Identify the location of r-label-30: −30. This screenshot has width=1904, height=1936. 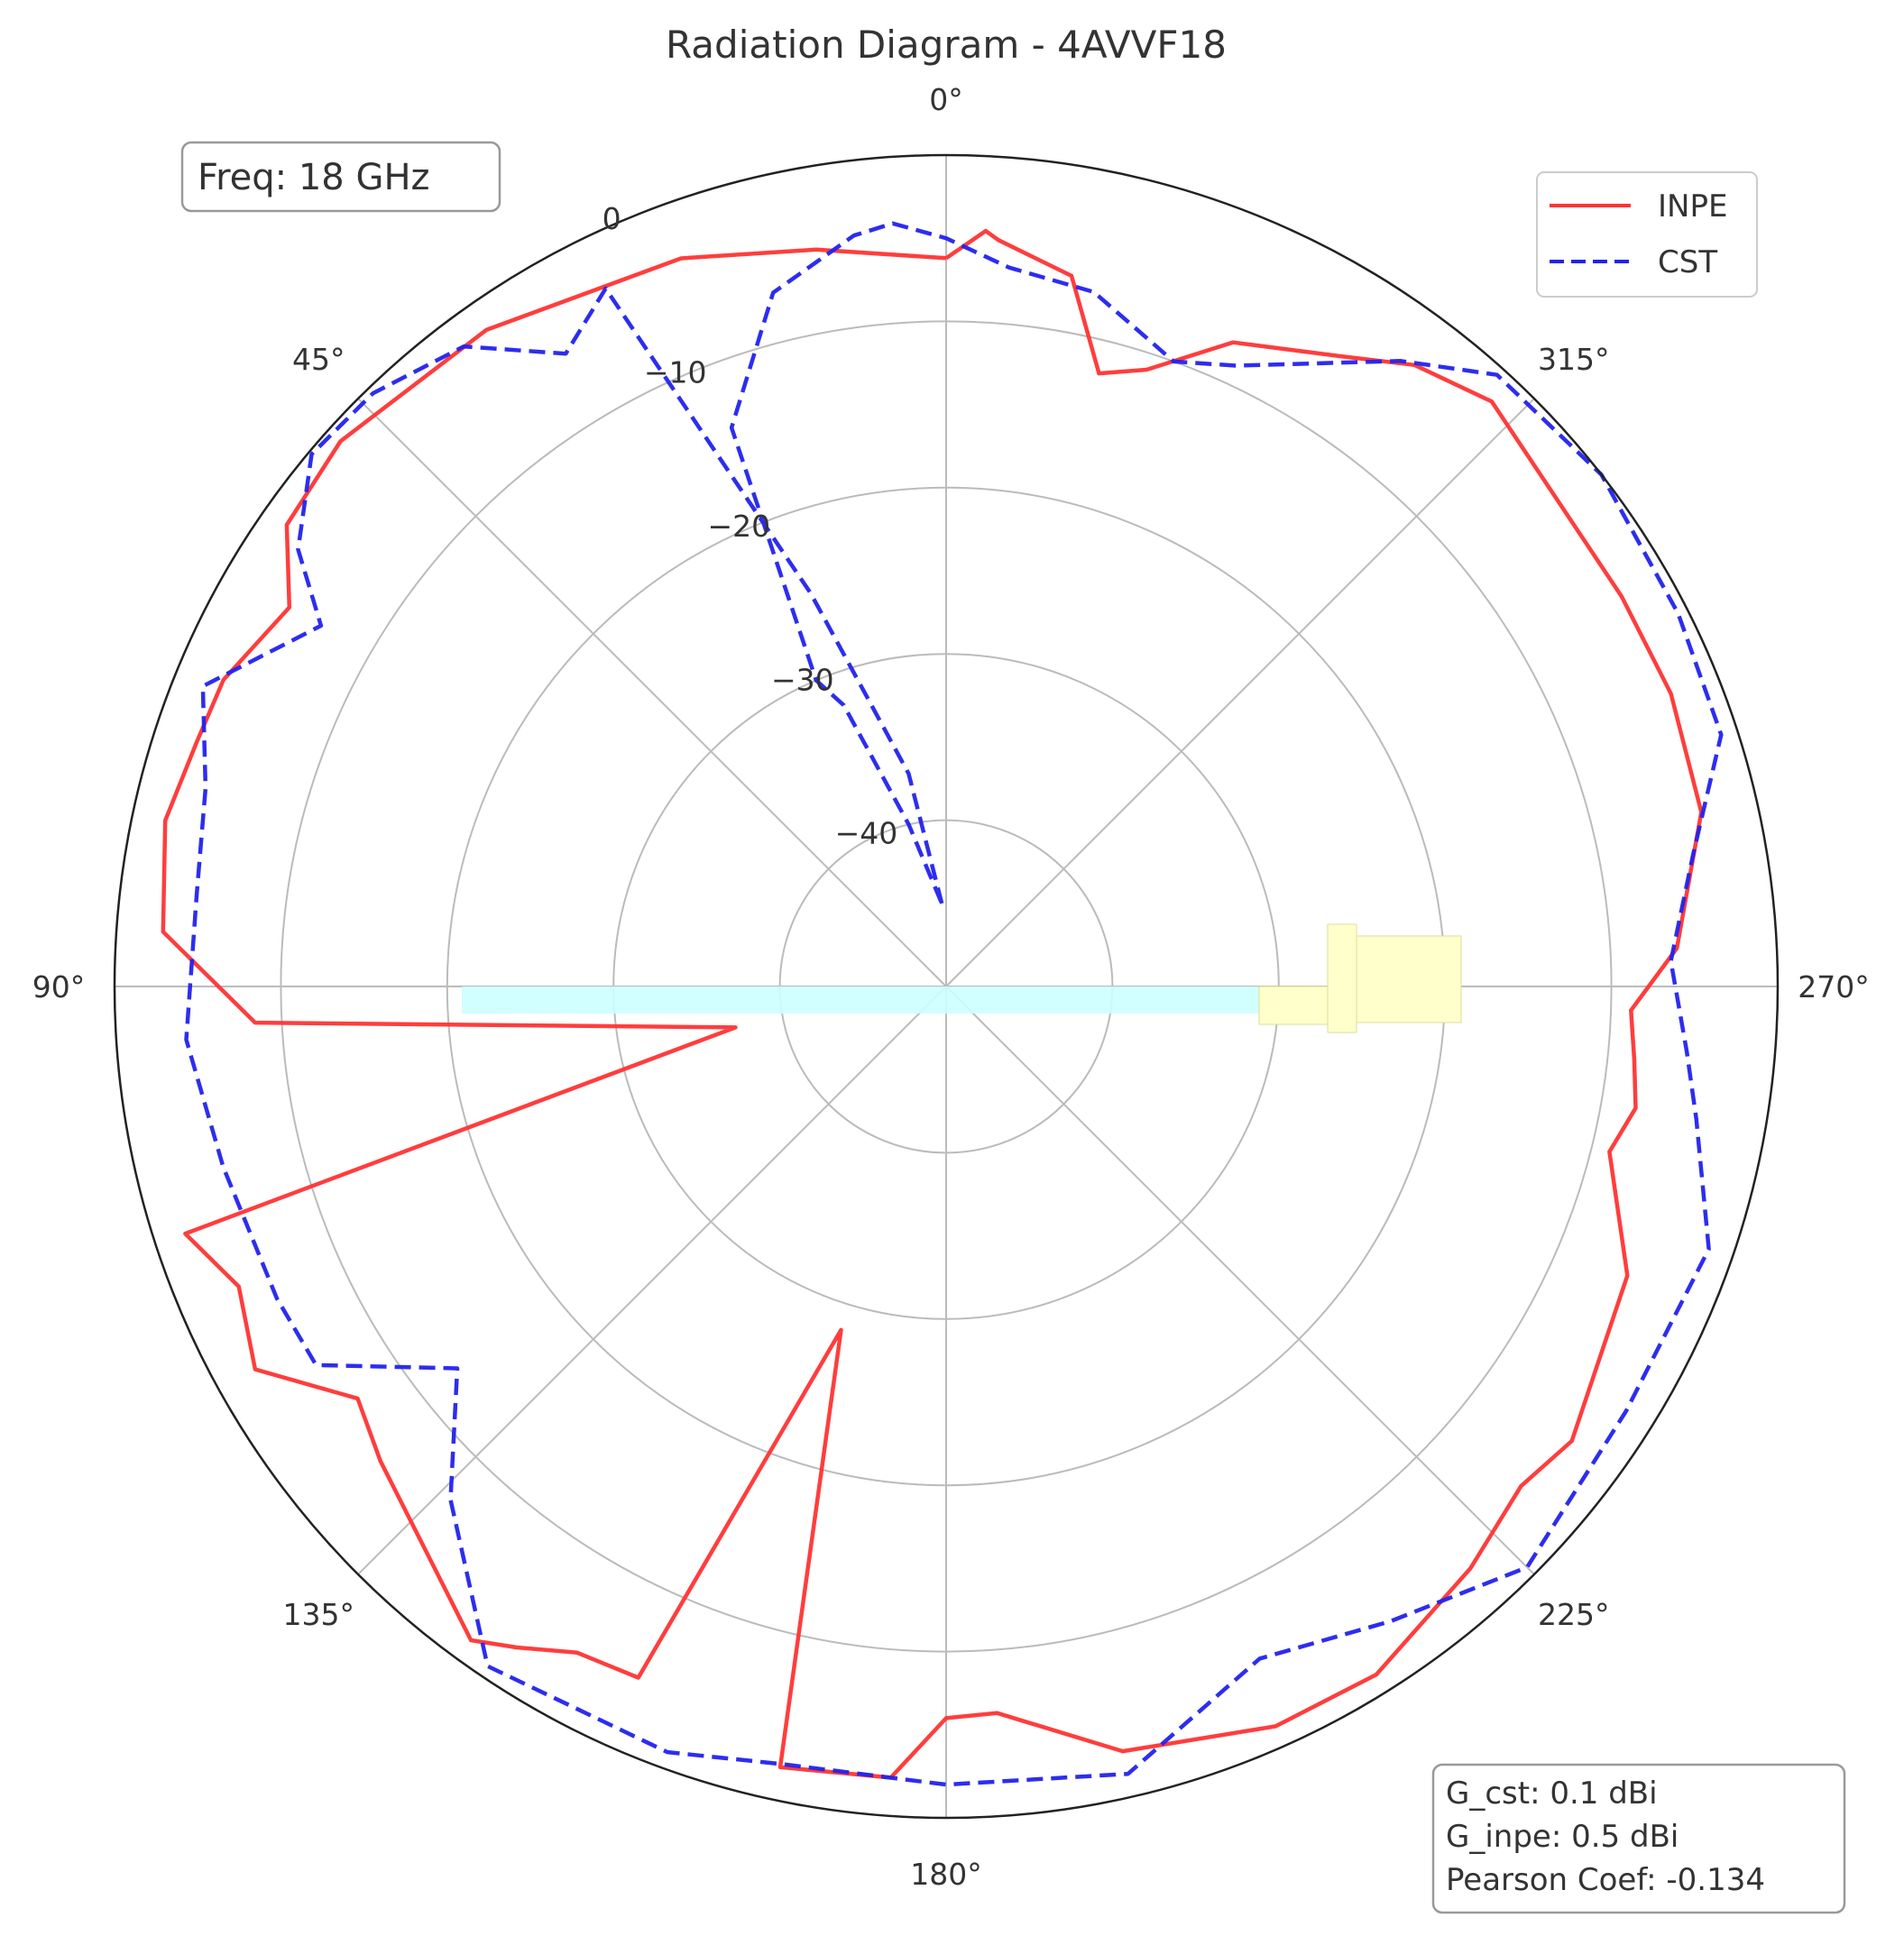
(802, 679).